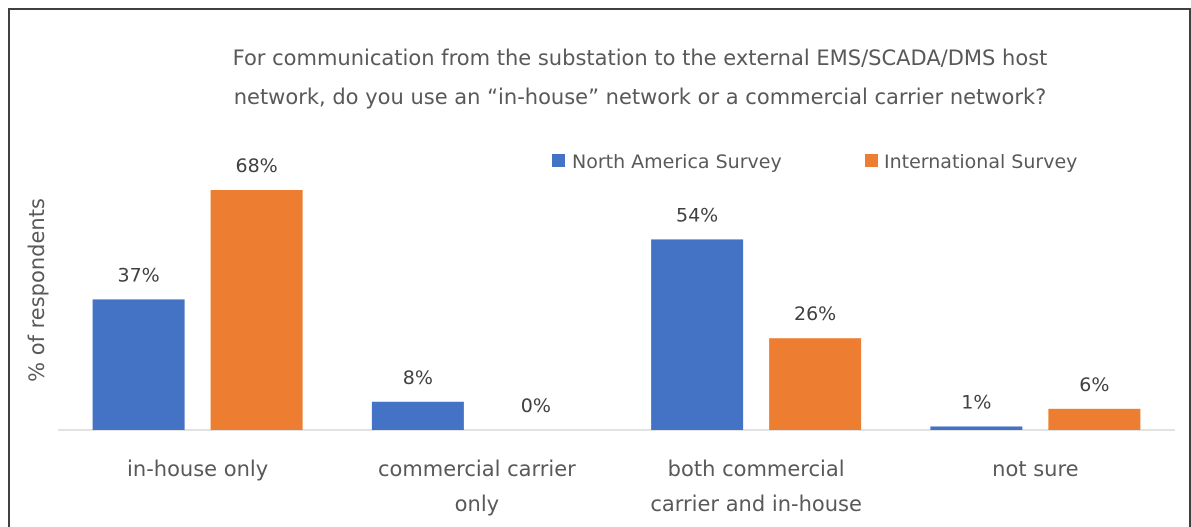 The width and height of the screenshot is (1191, 527). What do you see at coordinates (536, 406) in the screenshot?
I see `data-label-series-1-category-1: 0%` at bounding box center [536, 406].